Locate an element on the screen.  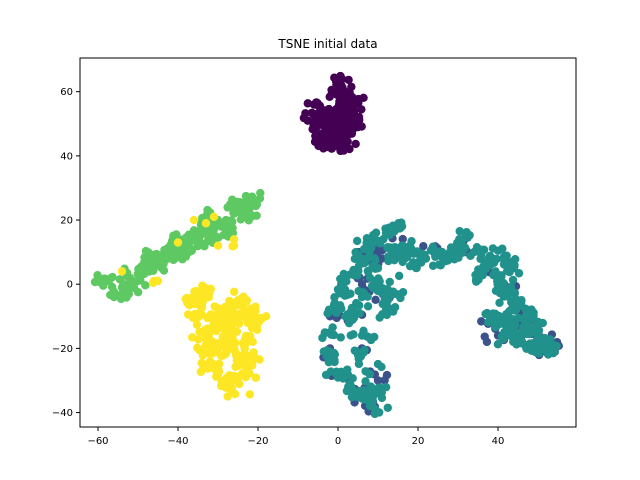
y-axis: −40 −20 0 20 40 60 is located at coordinates (66, 253).